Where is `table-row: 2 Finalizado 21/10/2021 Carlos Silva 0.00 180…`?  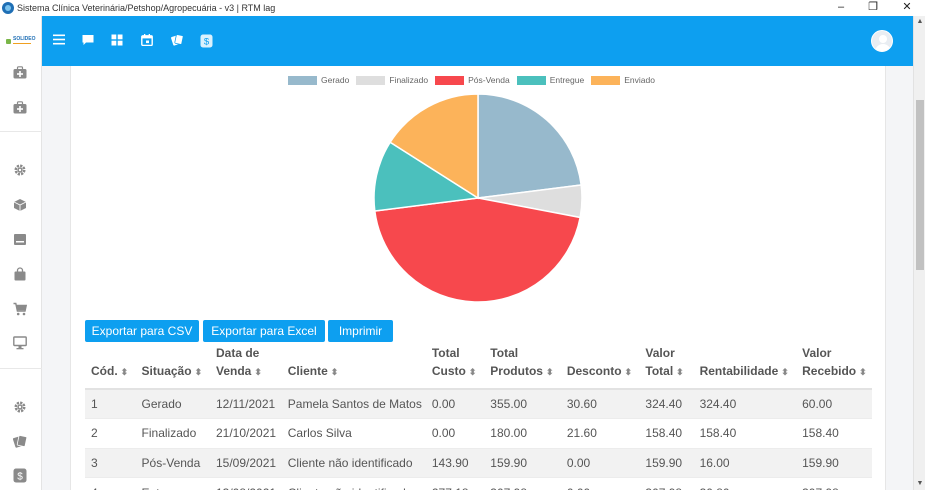
table-row: 2 Finalizado 21/10/2021 Carlos Silva 0.00 180… is located at coordinates (478, 433).